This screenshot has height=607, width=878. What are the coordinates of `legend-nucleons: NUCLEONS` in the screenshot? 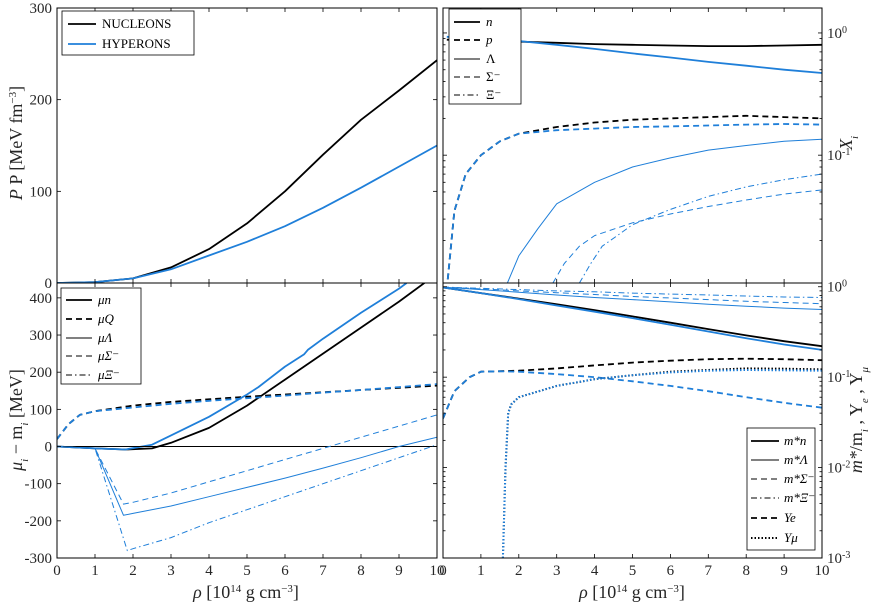 It's located at (136, 23).